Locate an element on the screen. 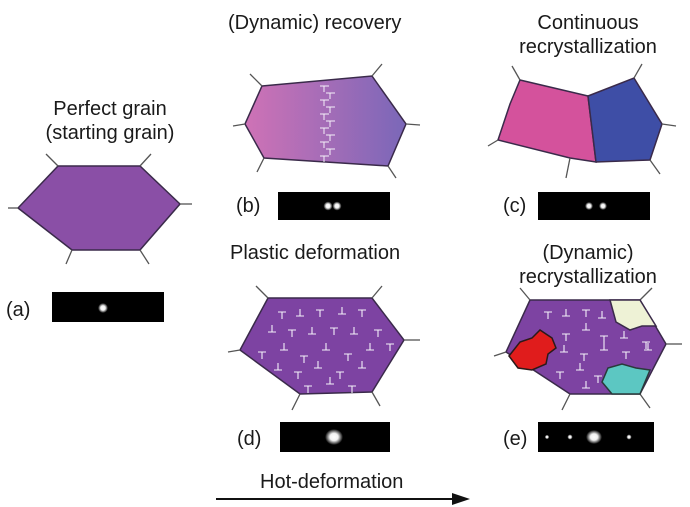  panel-b-title: (Dynamic) recovery is located at coordinates (315, 23).